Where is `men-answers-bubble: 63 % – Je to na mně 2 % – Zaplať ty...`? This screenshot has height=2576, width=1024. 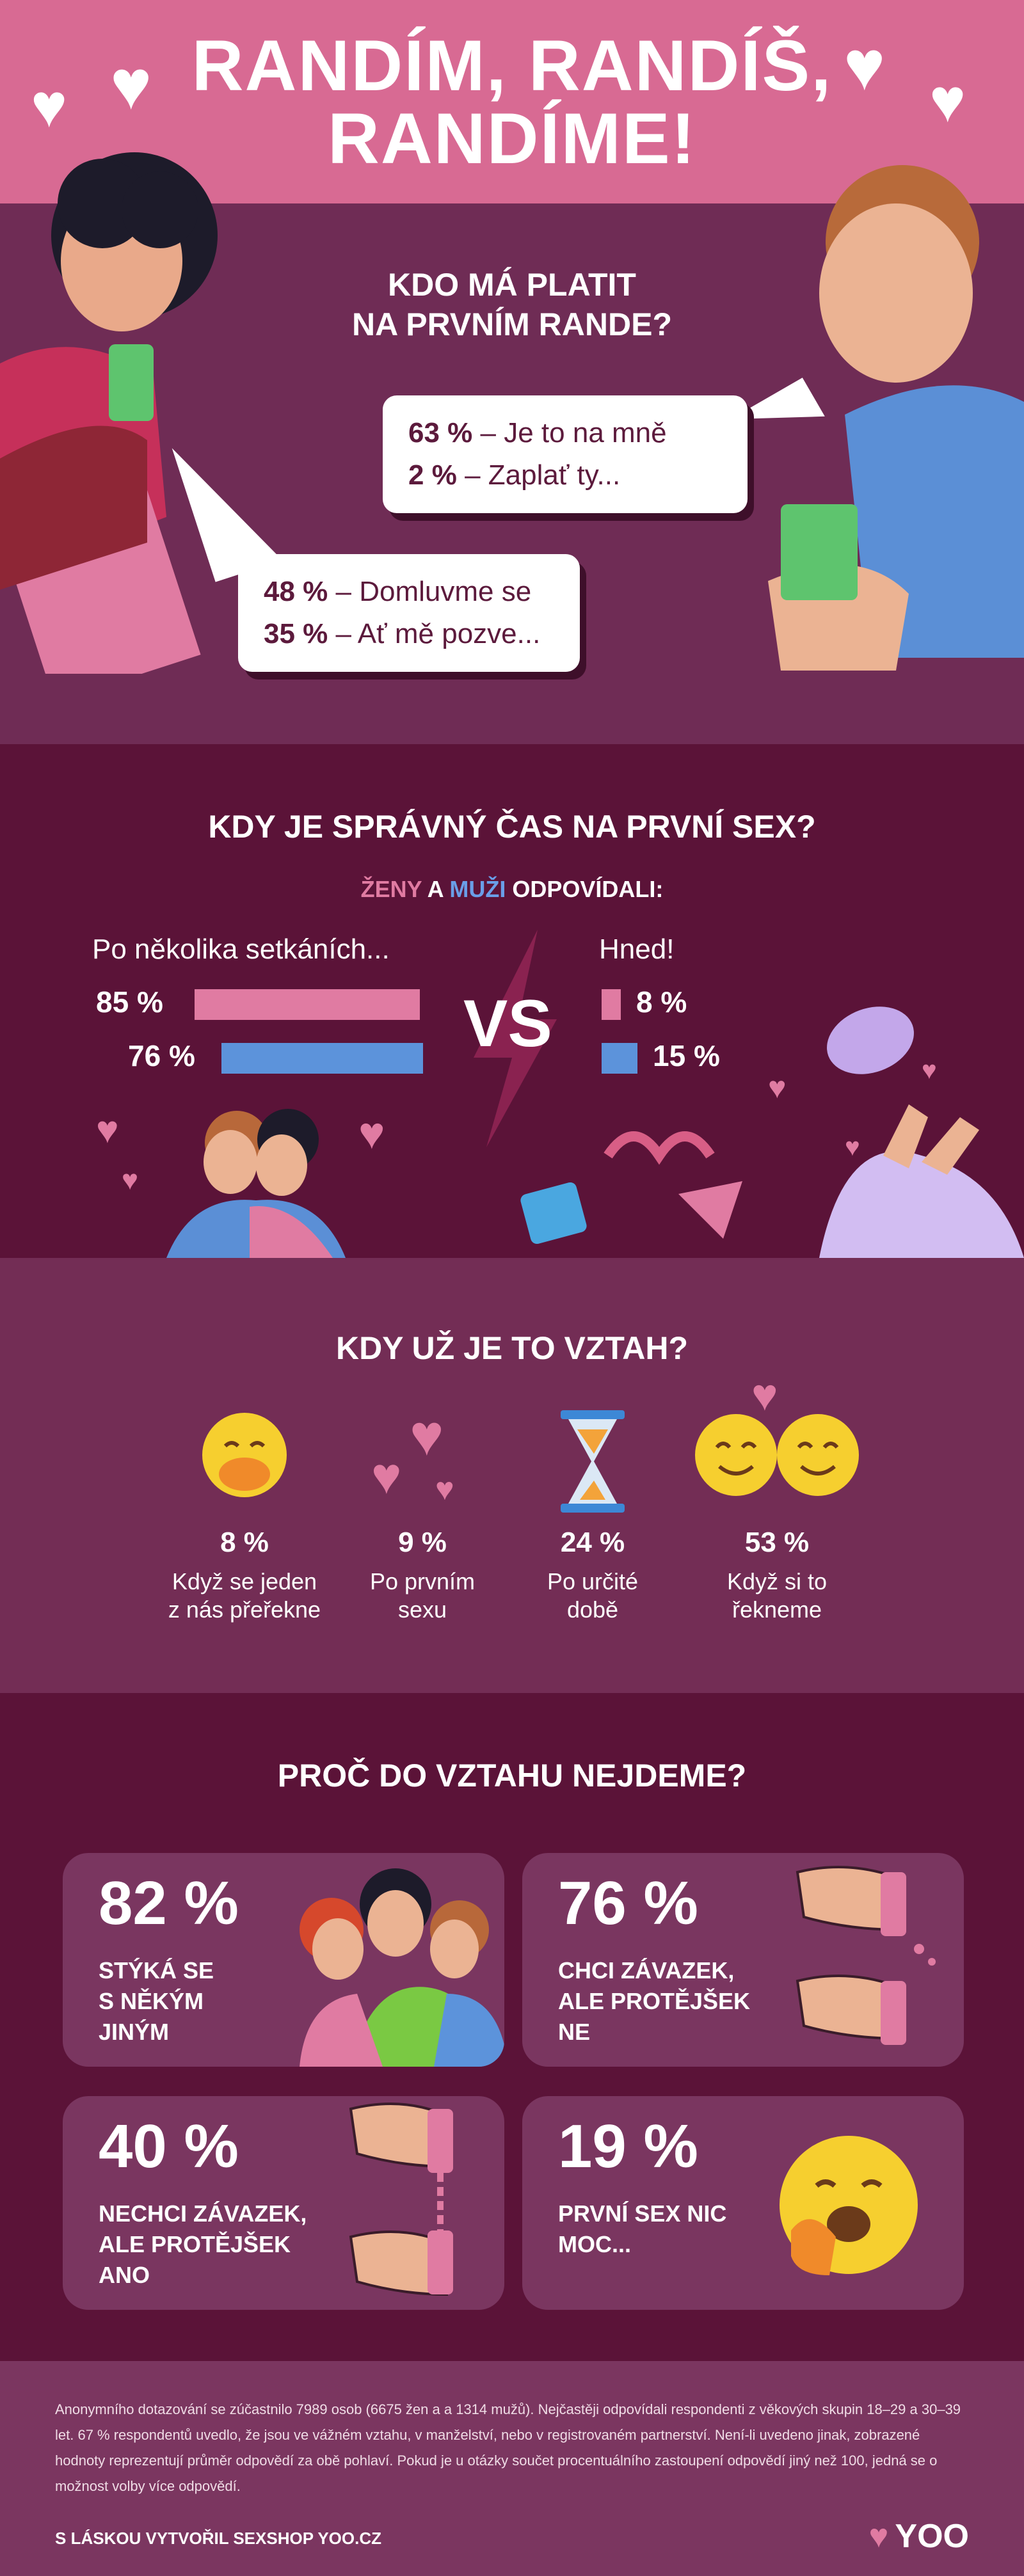
men-answers-bubble: 63 % – Je to na mně 2 % – Zaplať ty... is located at coordinates (565, 454).